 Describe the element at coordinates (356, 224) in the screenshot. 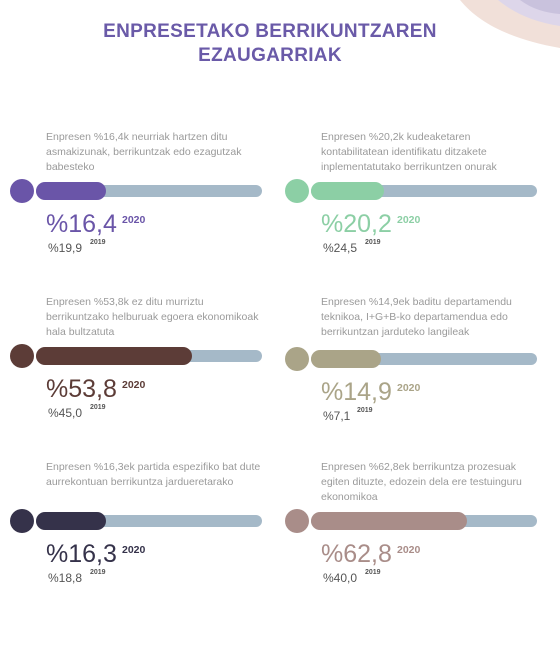

I see `stat-value-2020: %20,2` at that location.